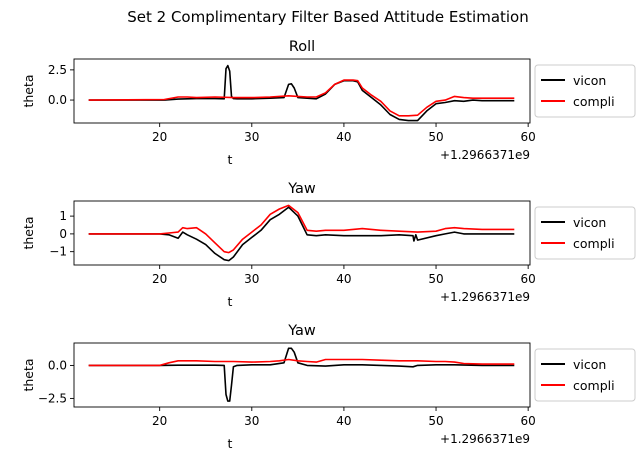  I want to click on y-tick-label: −2.5, so click(52, 398).